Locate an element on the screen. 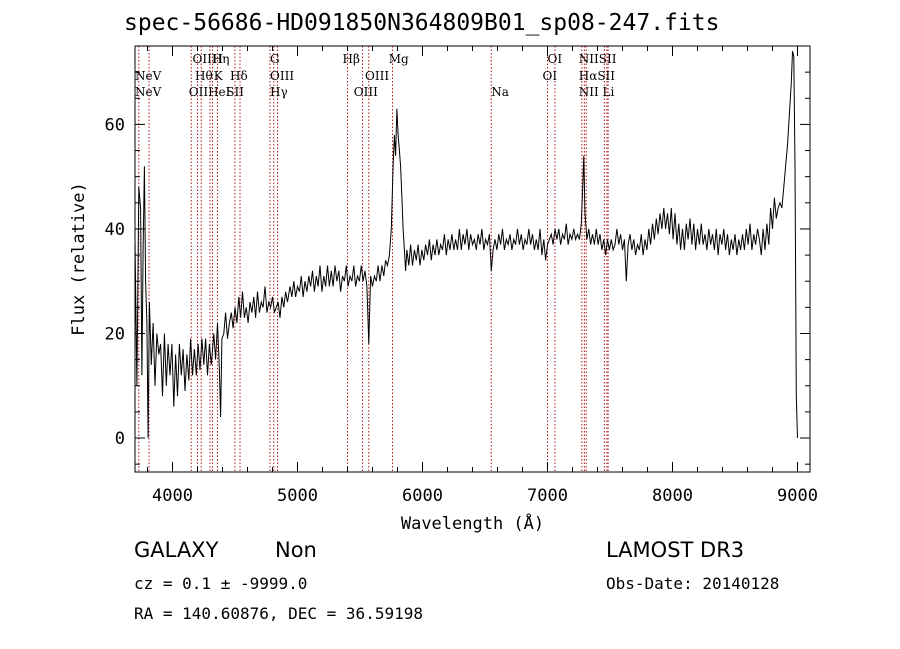 The width and height of the screenshot is (900, 649). spectral-line-label: Hδ is located at coordinates (239, 76).